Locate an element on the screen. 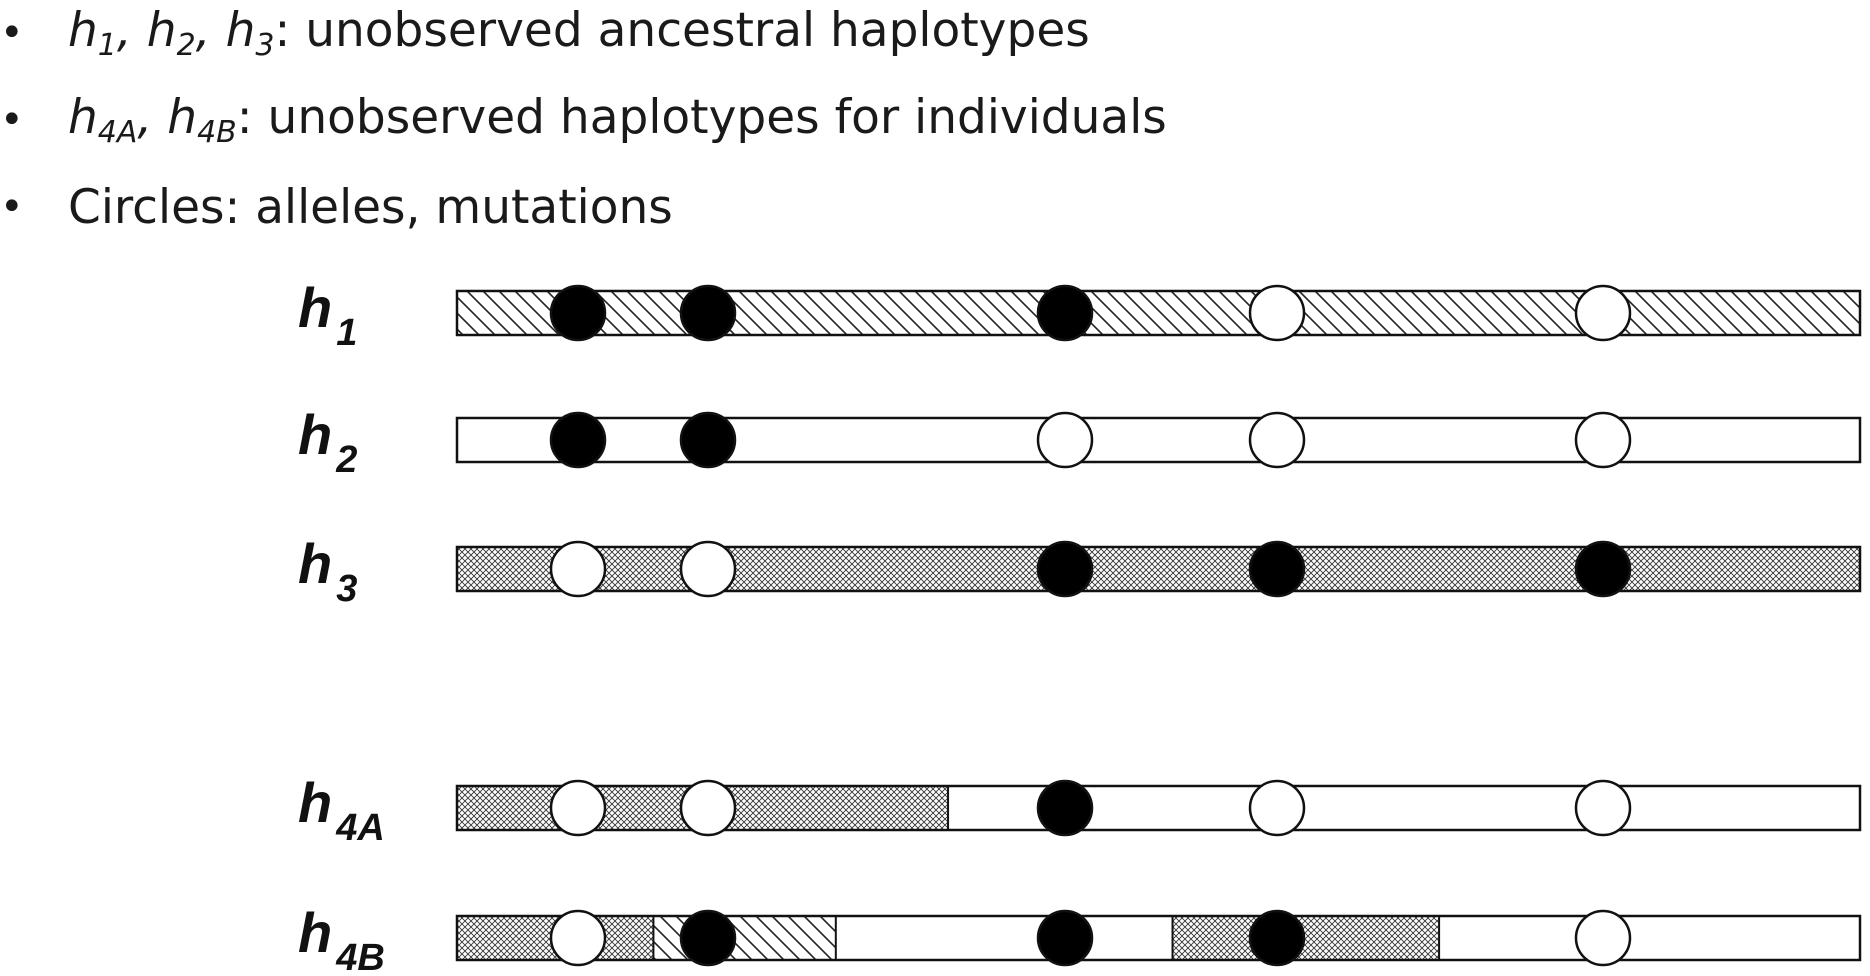 The height and width of the screenshot is (976, 1870). label-subscript: 2 is located at coordinates (346, 460).